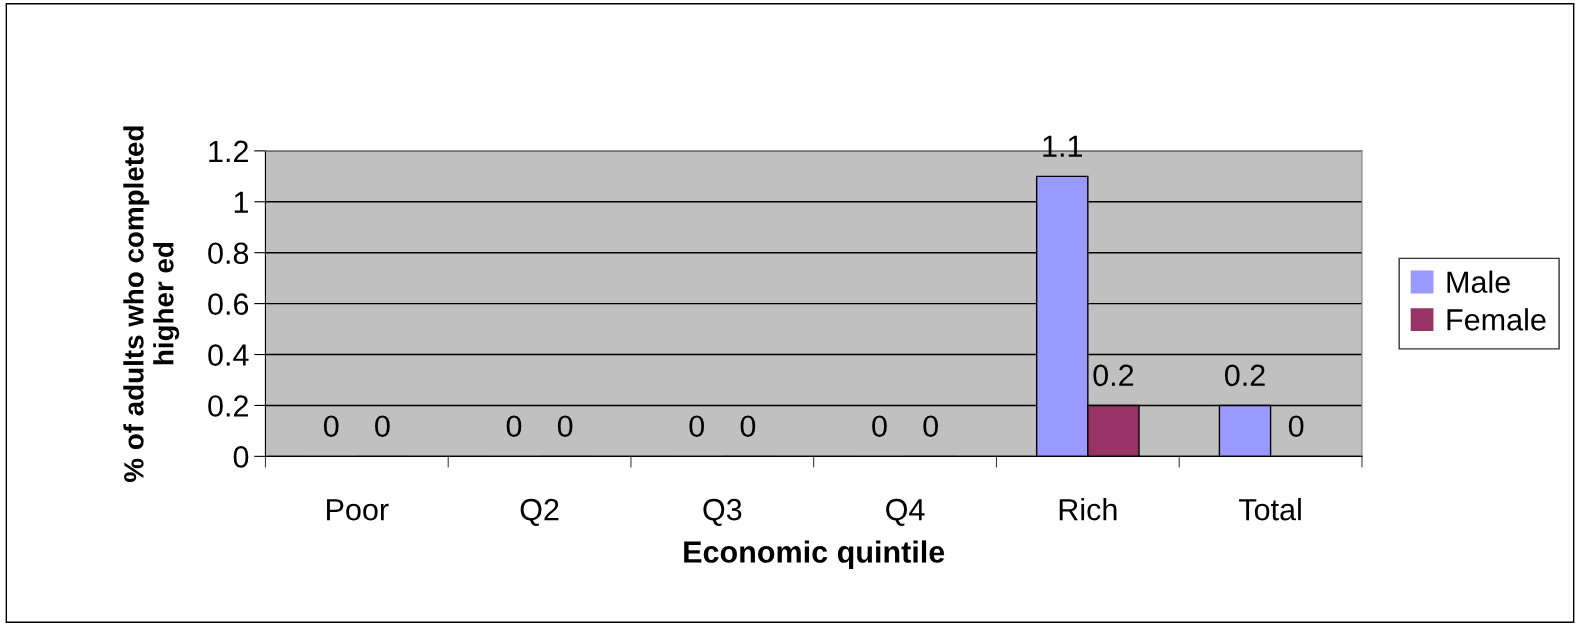 The image size is (1580, 626). What do you see at coordinates (228, 151) in the screenshot?
I see `y-tick-label: 1.2` at bounding box center [228, 151].